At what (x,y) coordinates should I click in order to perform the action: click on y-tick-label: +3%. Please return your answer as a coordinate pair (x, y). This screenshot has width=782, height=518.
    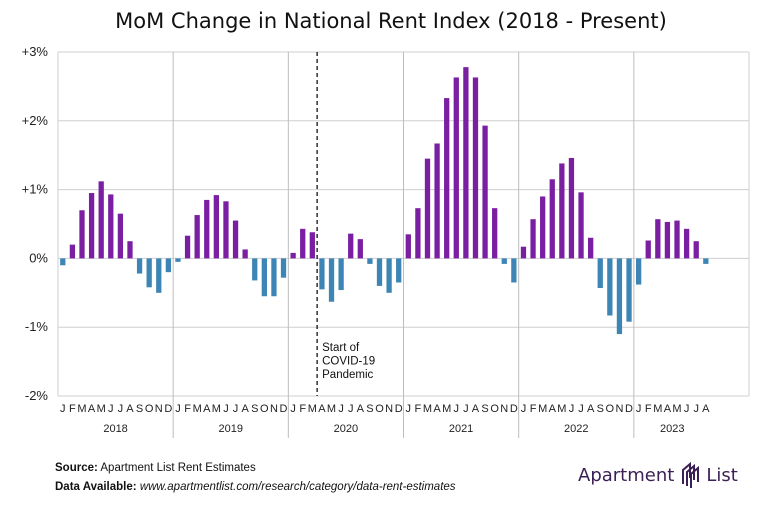
    Looking at the image, I should click on (35, 51).